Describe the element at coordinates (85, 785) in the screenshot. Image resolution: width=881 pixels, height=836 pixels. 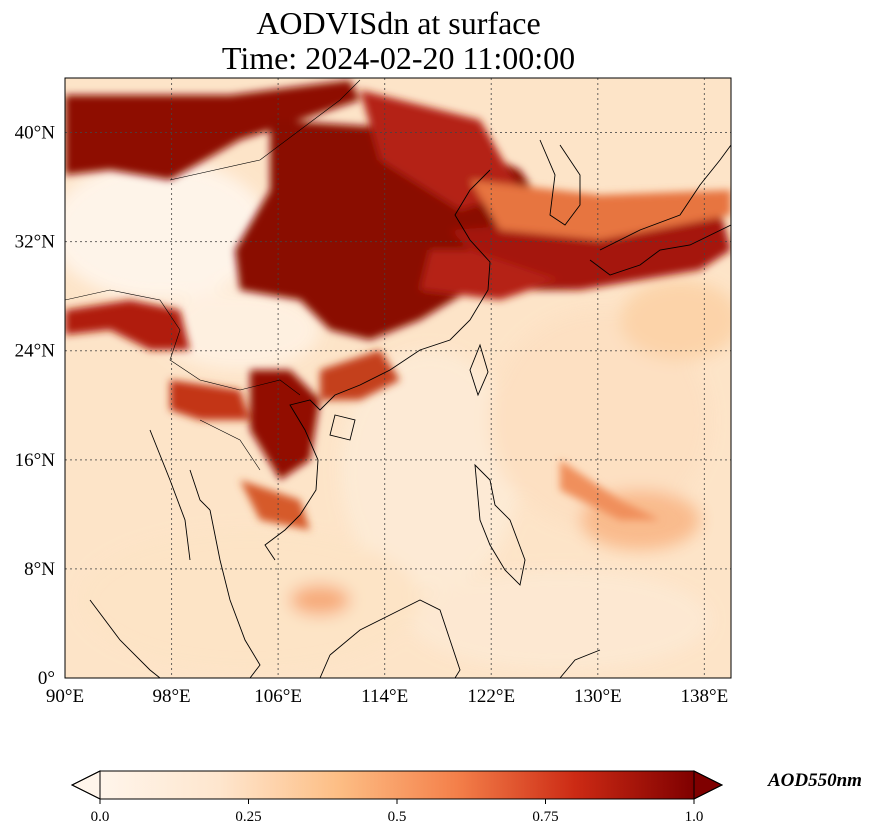
I see `colorbar-min-extend` at that location.